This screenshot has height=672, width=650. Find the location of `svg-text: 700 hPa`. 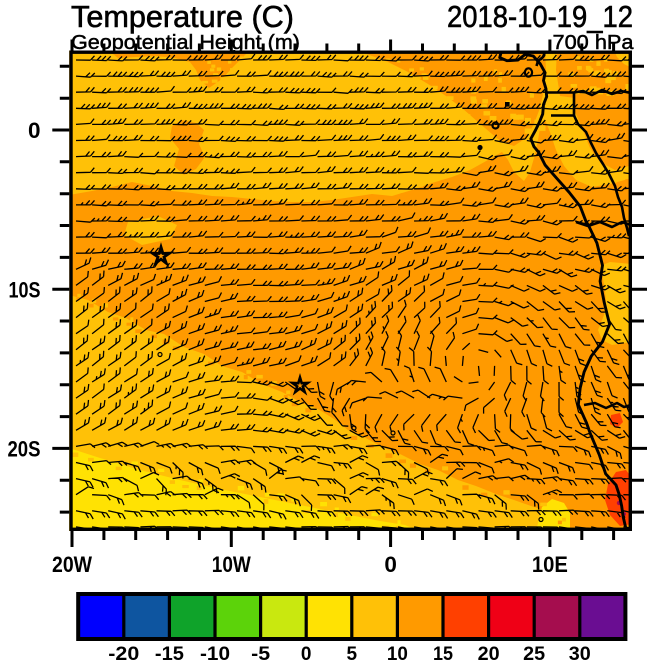

svg-text: 700 hPa is located at coordinates (594, 42).